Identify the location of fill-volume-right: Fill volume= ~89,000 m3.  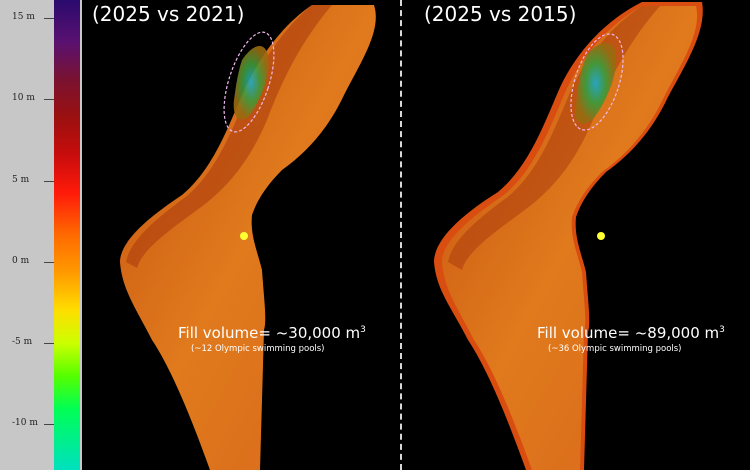
(631, 333).